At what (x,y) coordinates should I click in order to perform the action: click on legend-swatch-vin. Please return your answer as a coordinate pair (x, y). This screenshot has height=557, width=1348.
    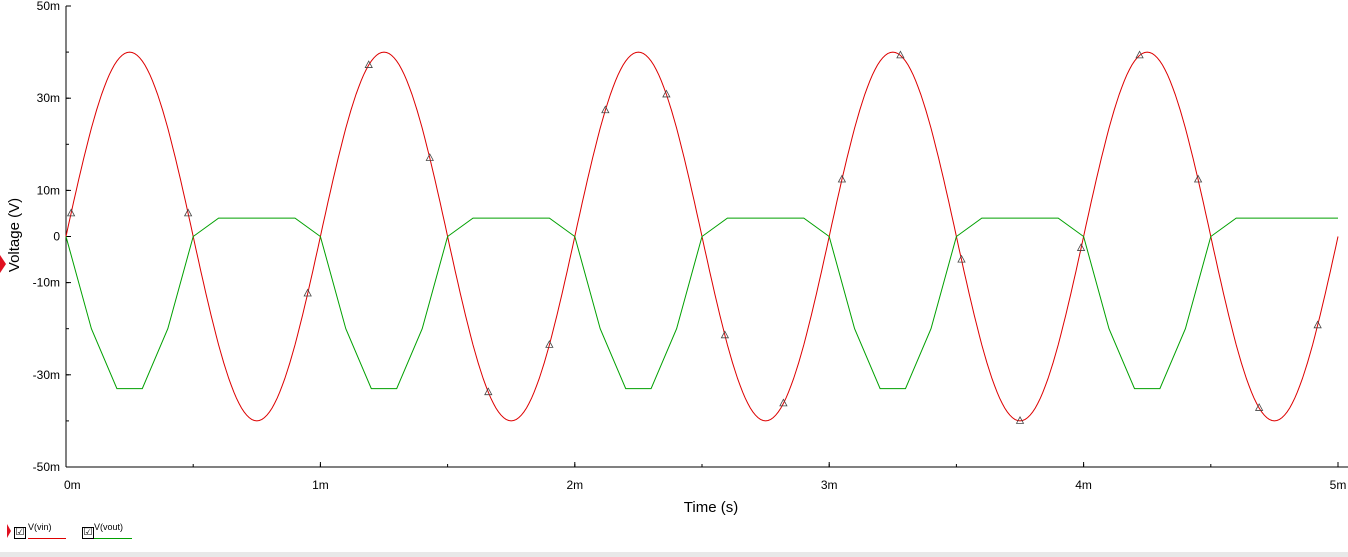
    Looking at the image, I should click on (47, 538).